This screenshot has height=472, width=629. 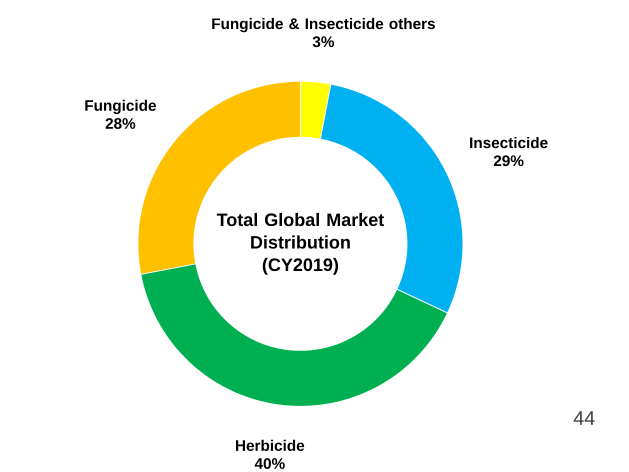 What do you see at coordinates (509, 142) in the screenshot?
I see `slice-label: Insecticide` at bounding box center [509, 142].